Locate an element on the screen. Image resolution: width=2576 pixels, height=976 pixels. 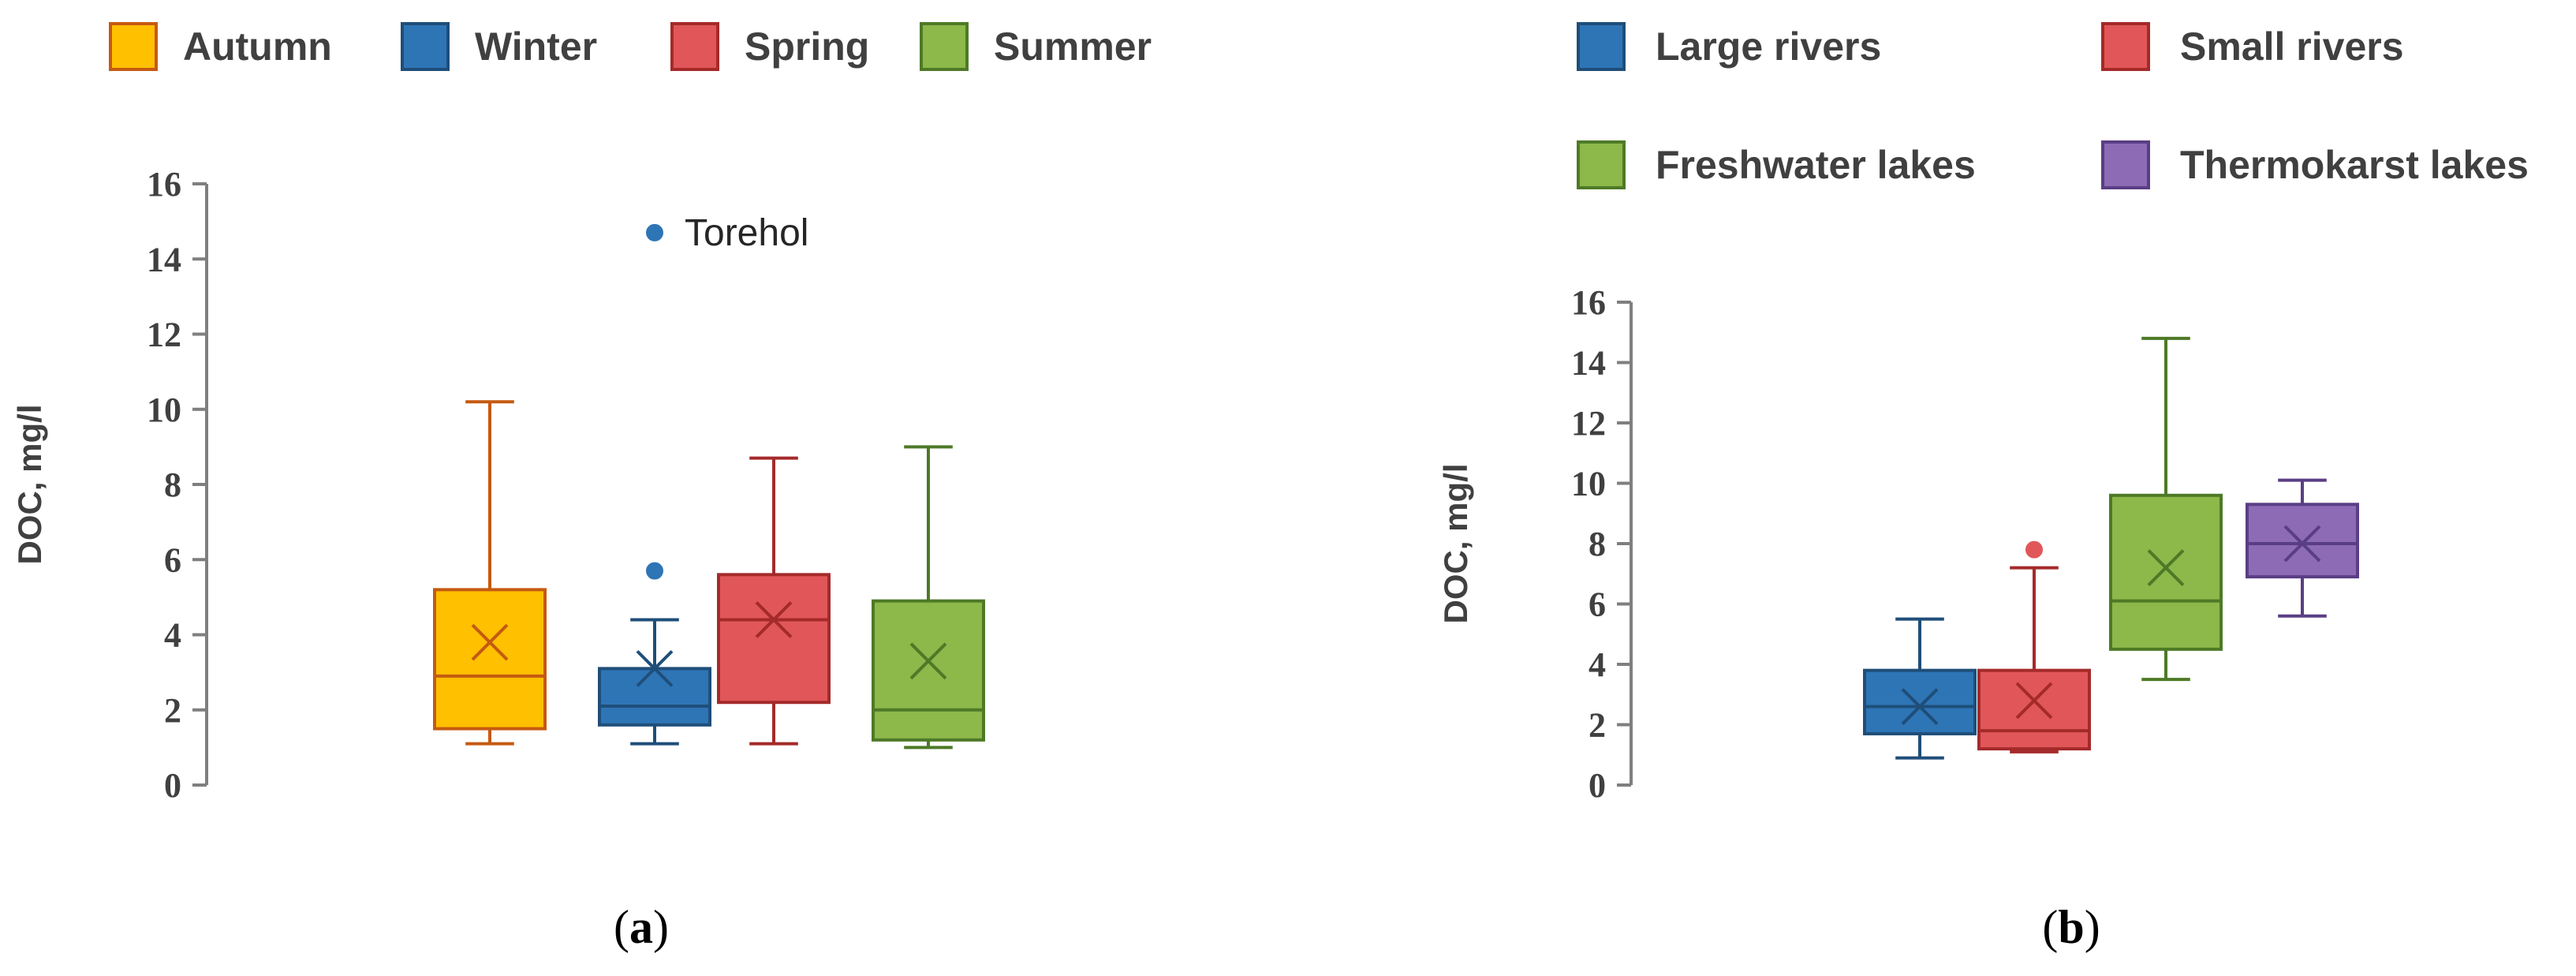
panel-label: (b) is located at coordinates (2071, 927).